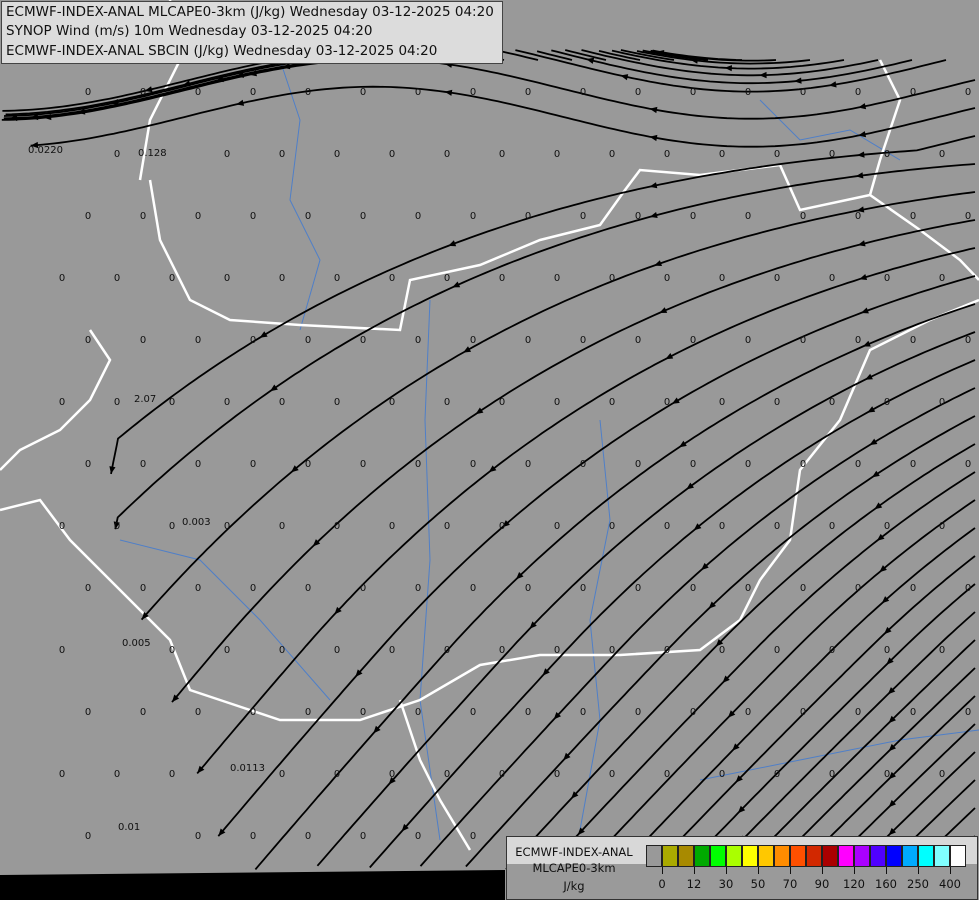 The width and height of the screenshot is (979, 900). What do you see at coordinates (145, 399) in the screenshot?
I see `sbcin-label: 2.07` at bounding box center [145, 399].